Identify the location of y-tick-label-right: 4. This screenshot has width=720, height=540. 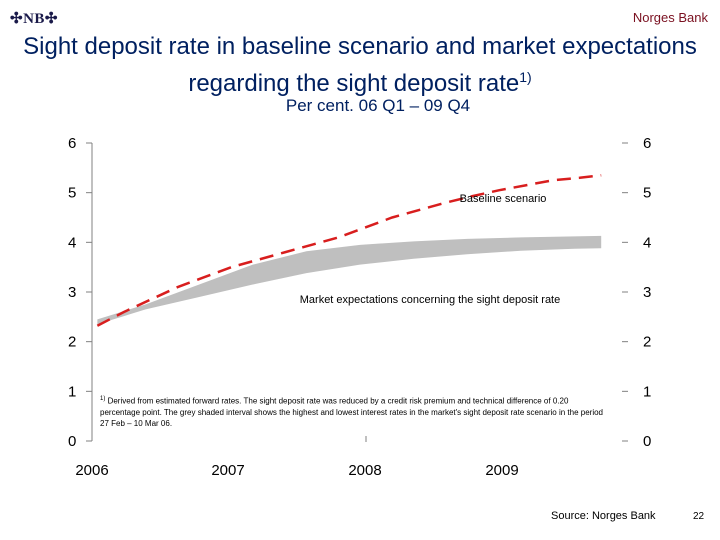
(647, 242).